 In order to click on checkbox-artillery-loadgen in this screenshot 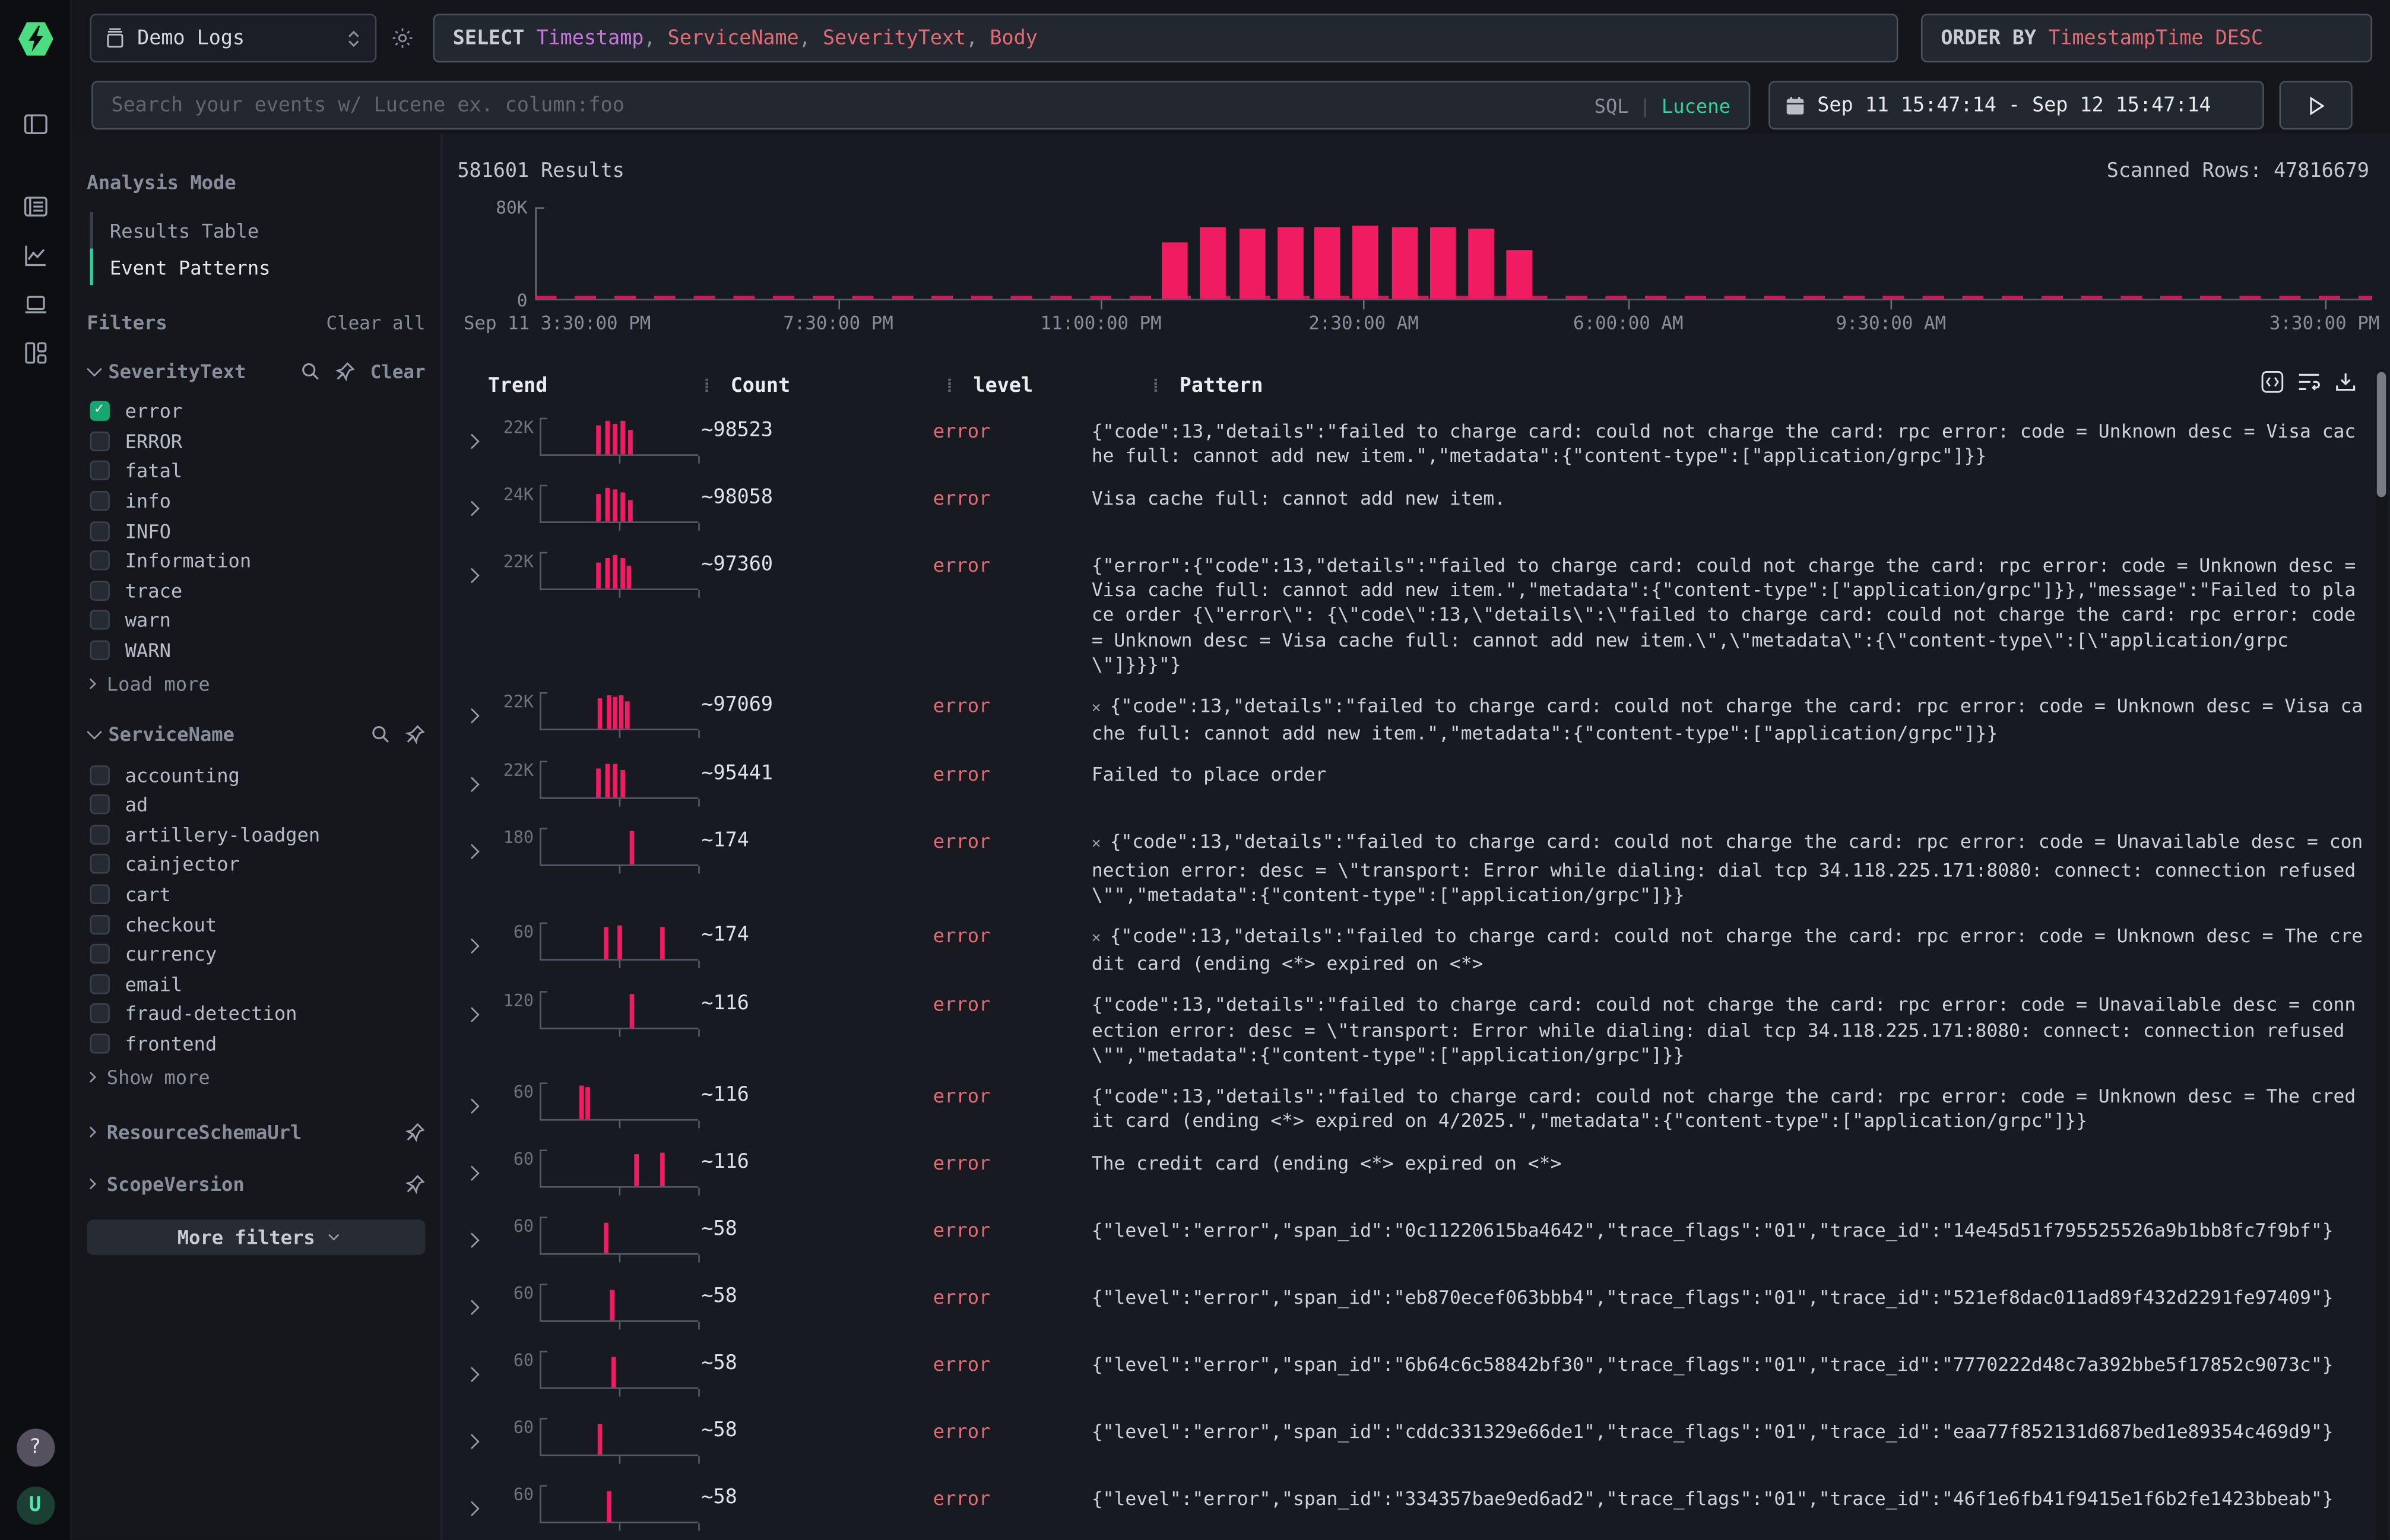, I will do `click(100, 834)`.